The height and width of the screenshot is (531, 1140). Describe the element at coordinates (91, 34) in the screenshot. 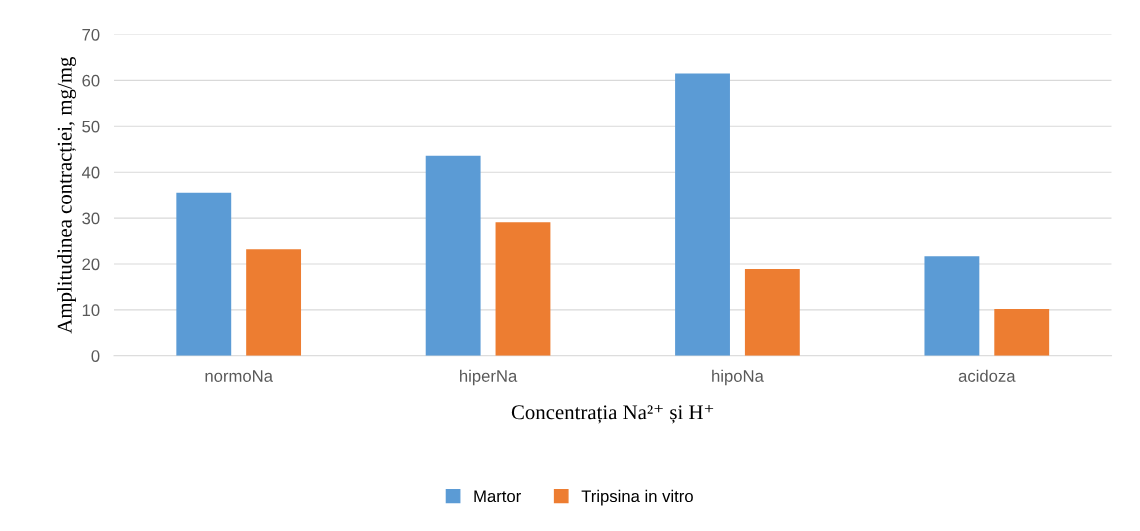

I see `y-tick-label: 70` at that location.